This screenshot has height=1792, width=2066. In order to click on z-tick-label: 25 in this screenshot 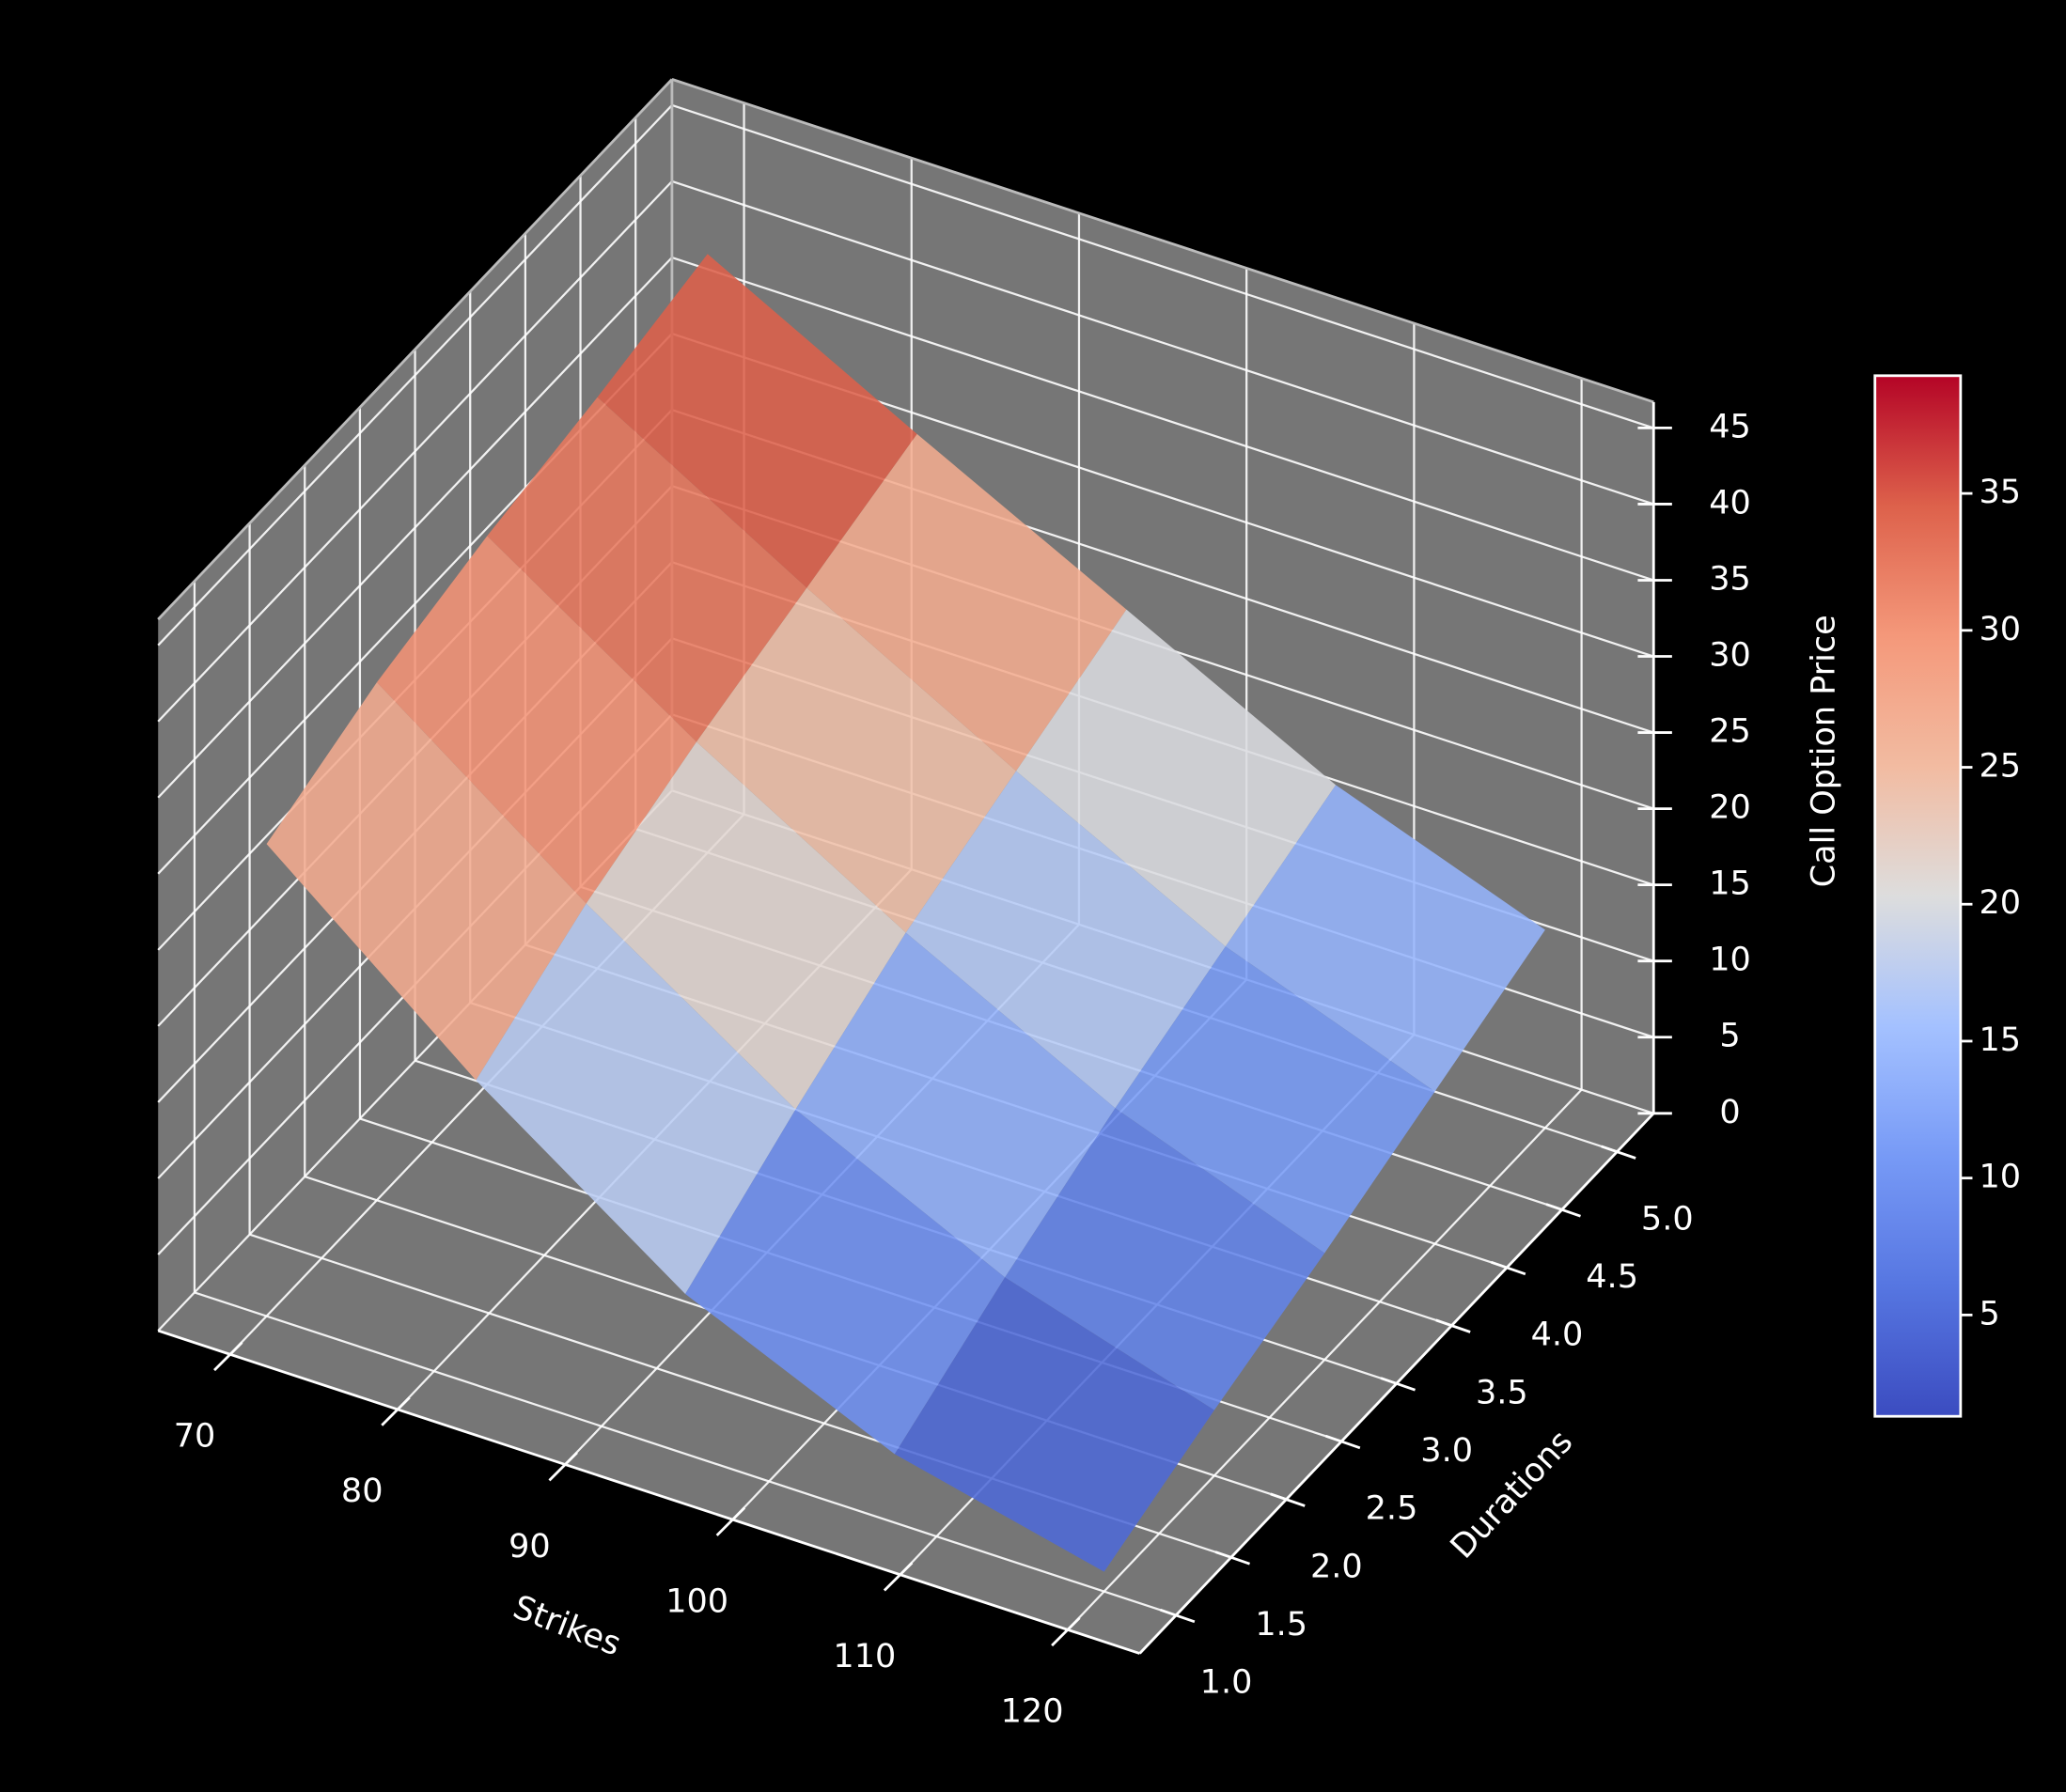, I will do `click(1730, 731)`.